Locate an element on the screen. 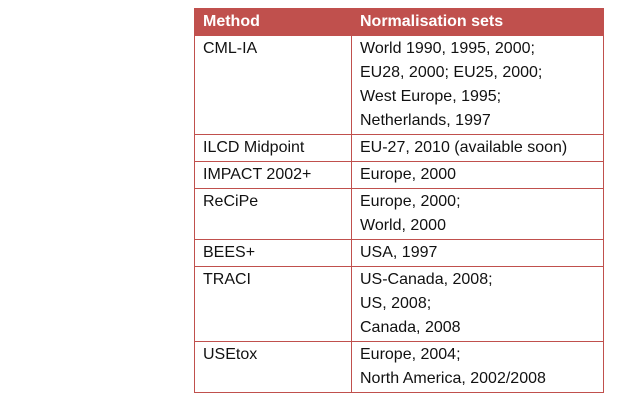 The image size is (640, 400). set-line: US-Canada, 2008; is located at coordinates (426, 279).